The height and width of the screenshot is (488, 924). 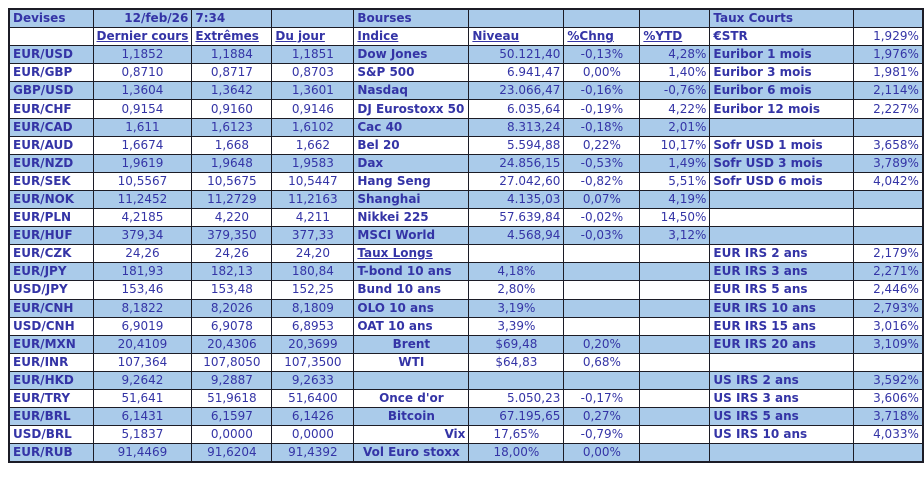 I want to click on indice-cell: Vol Euro stoxx, so click(x=411, y=453).